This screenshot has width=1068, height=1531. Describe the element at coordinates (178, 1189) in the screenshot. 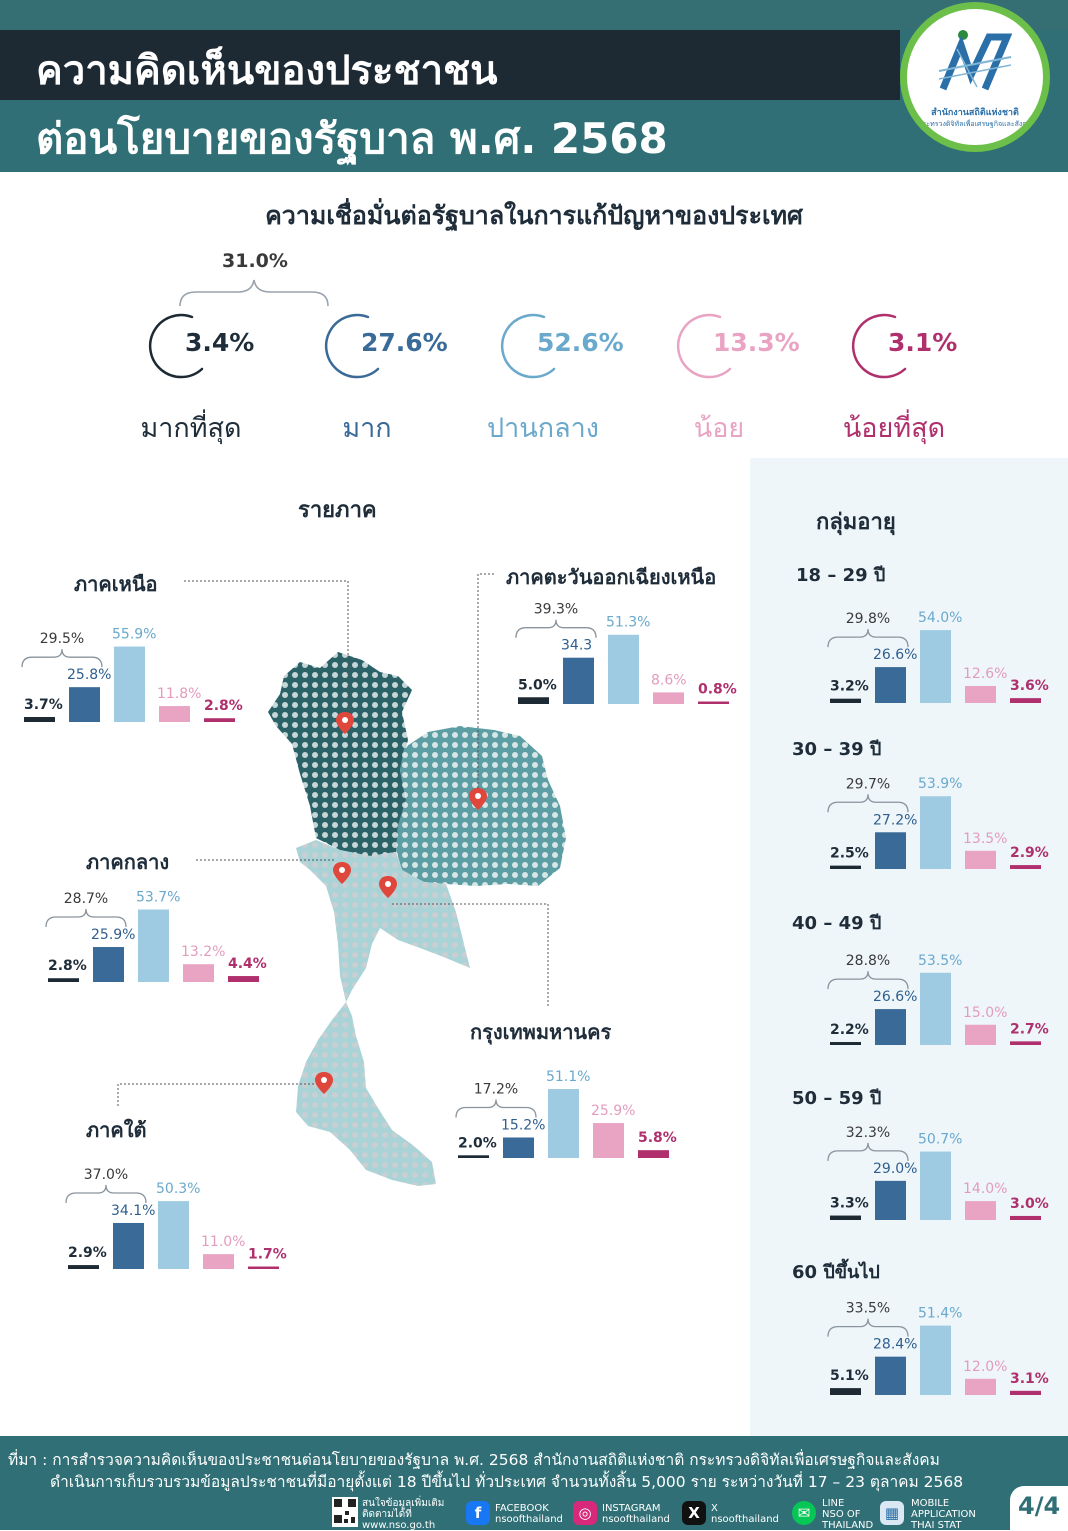

I see `chart-4-bar-label-2: 50.3%` at that location.